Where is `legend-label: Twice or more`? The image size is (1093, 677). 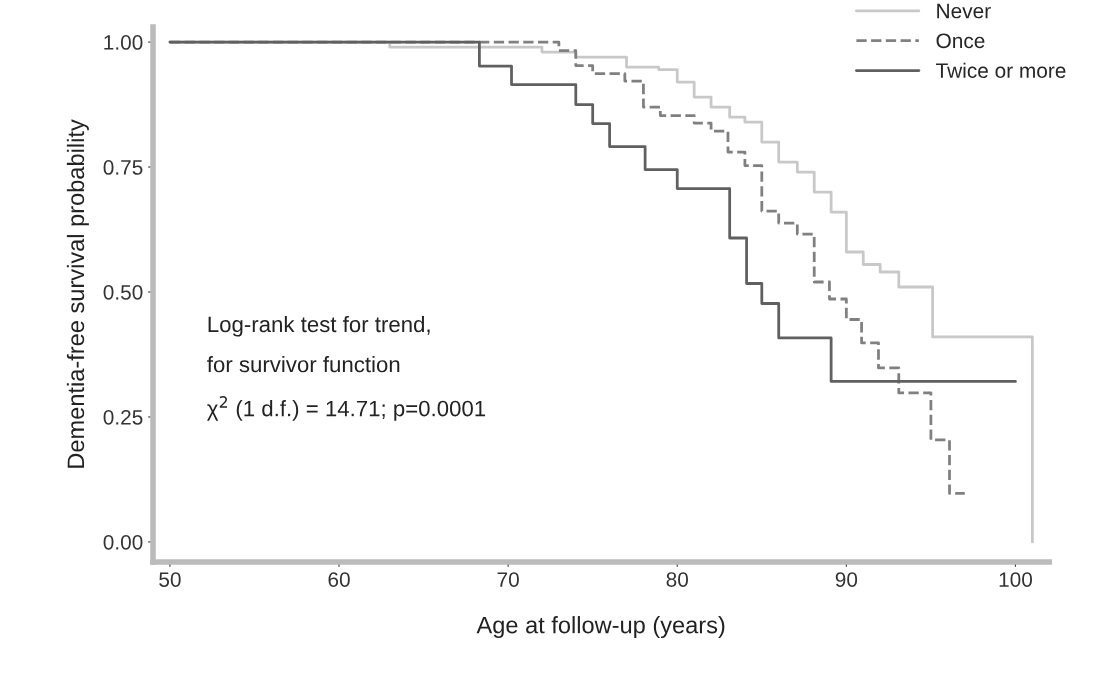
legend-label: Twice or more is located at coordinates (1001, 70).